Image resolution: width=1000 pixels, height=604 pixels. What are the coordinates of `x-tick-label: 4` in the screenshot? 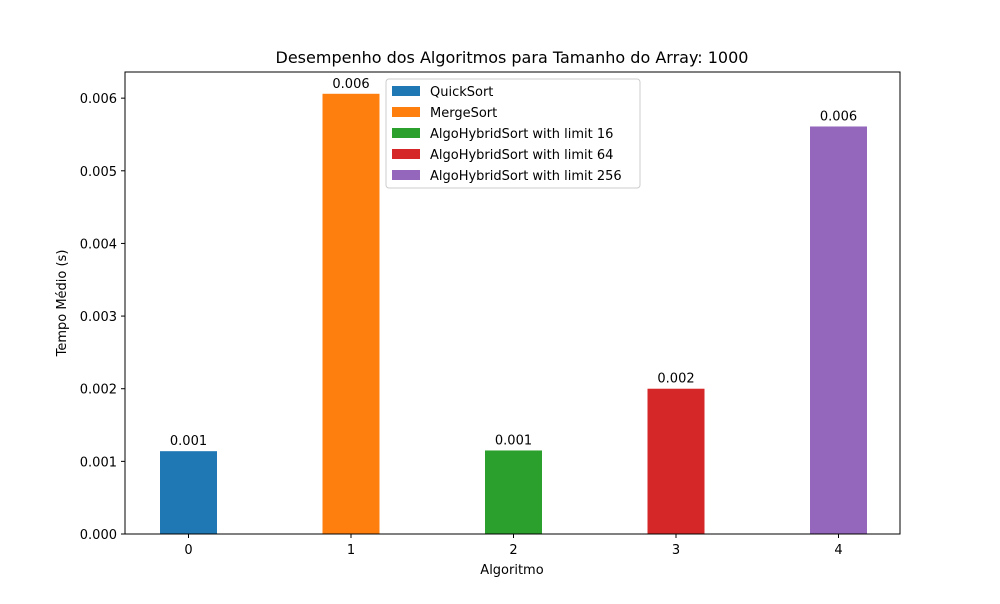 It's located at (838, 550).